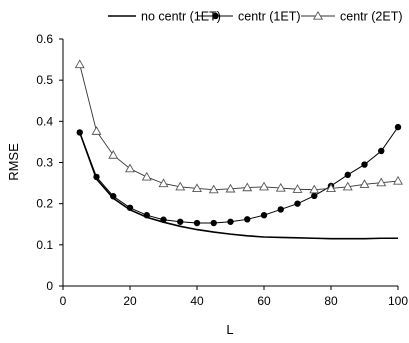 This screenshot has width=409, height=343. Describe the element at coordinates (229, 329) in the screenshot. I see `x-axis-label: L` at that location.